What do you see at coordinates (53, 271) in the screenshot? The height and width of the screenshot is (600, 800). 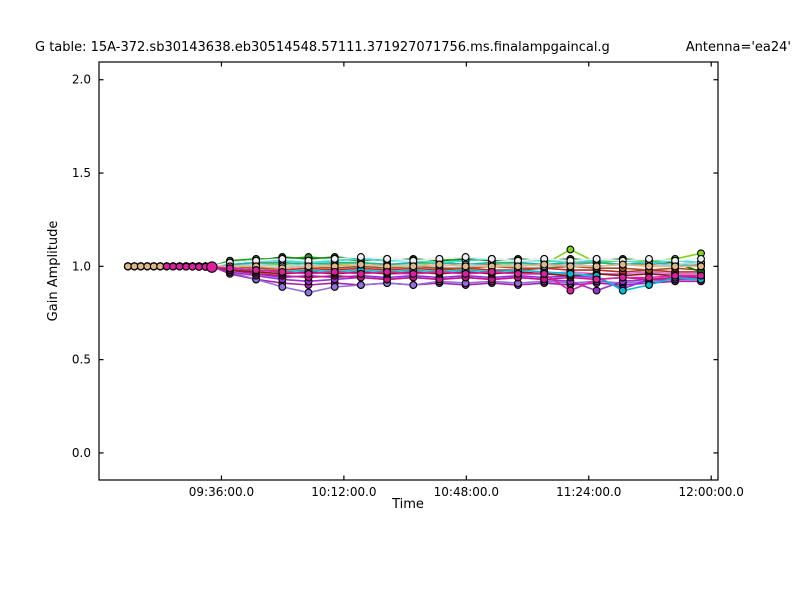 I see `y-axis-label: Gain Amplitude` at bounding box center [53, 271].